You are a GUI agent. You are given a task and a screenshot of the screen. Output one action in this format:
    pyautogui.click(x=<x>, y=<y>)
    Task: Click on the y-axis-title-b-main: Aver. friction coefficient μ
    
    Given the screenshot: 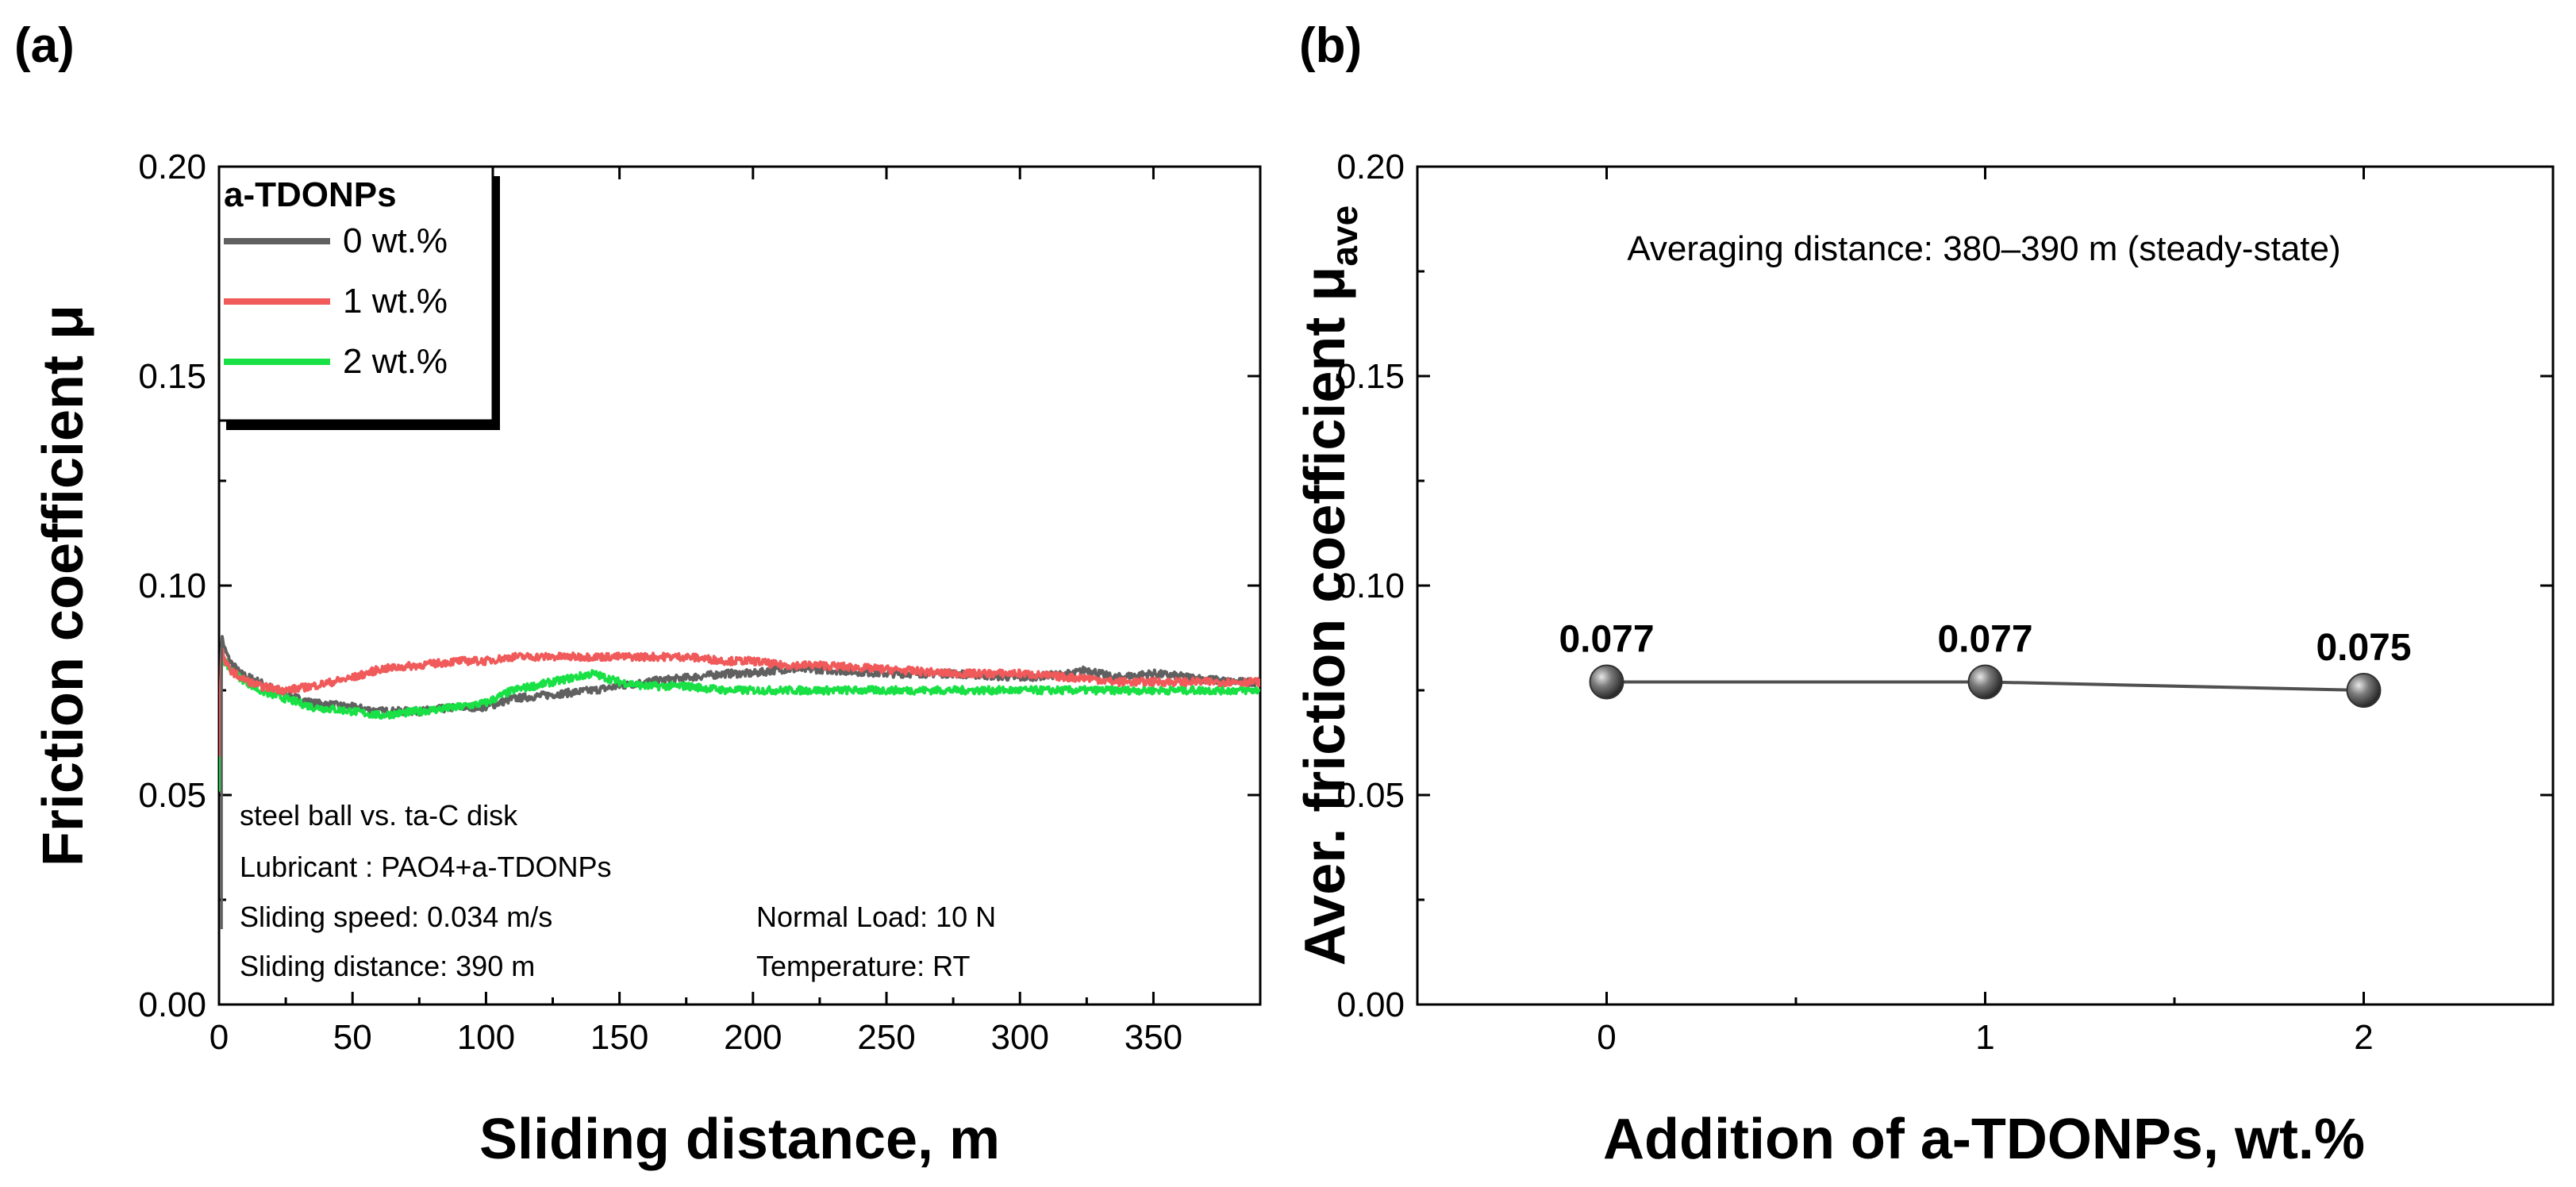 What is the action you would take?
    pyautogui.click(x=1325, y=616)
    